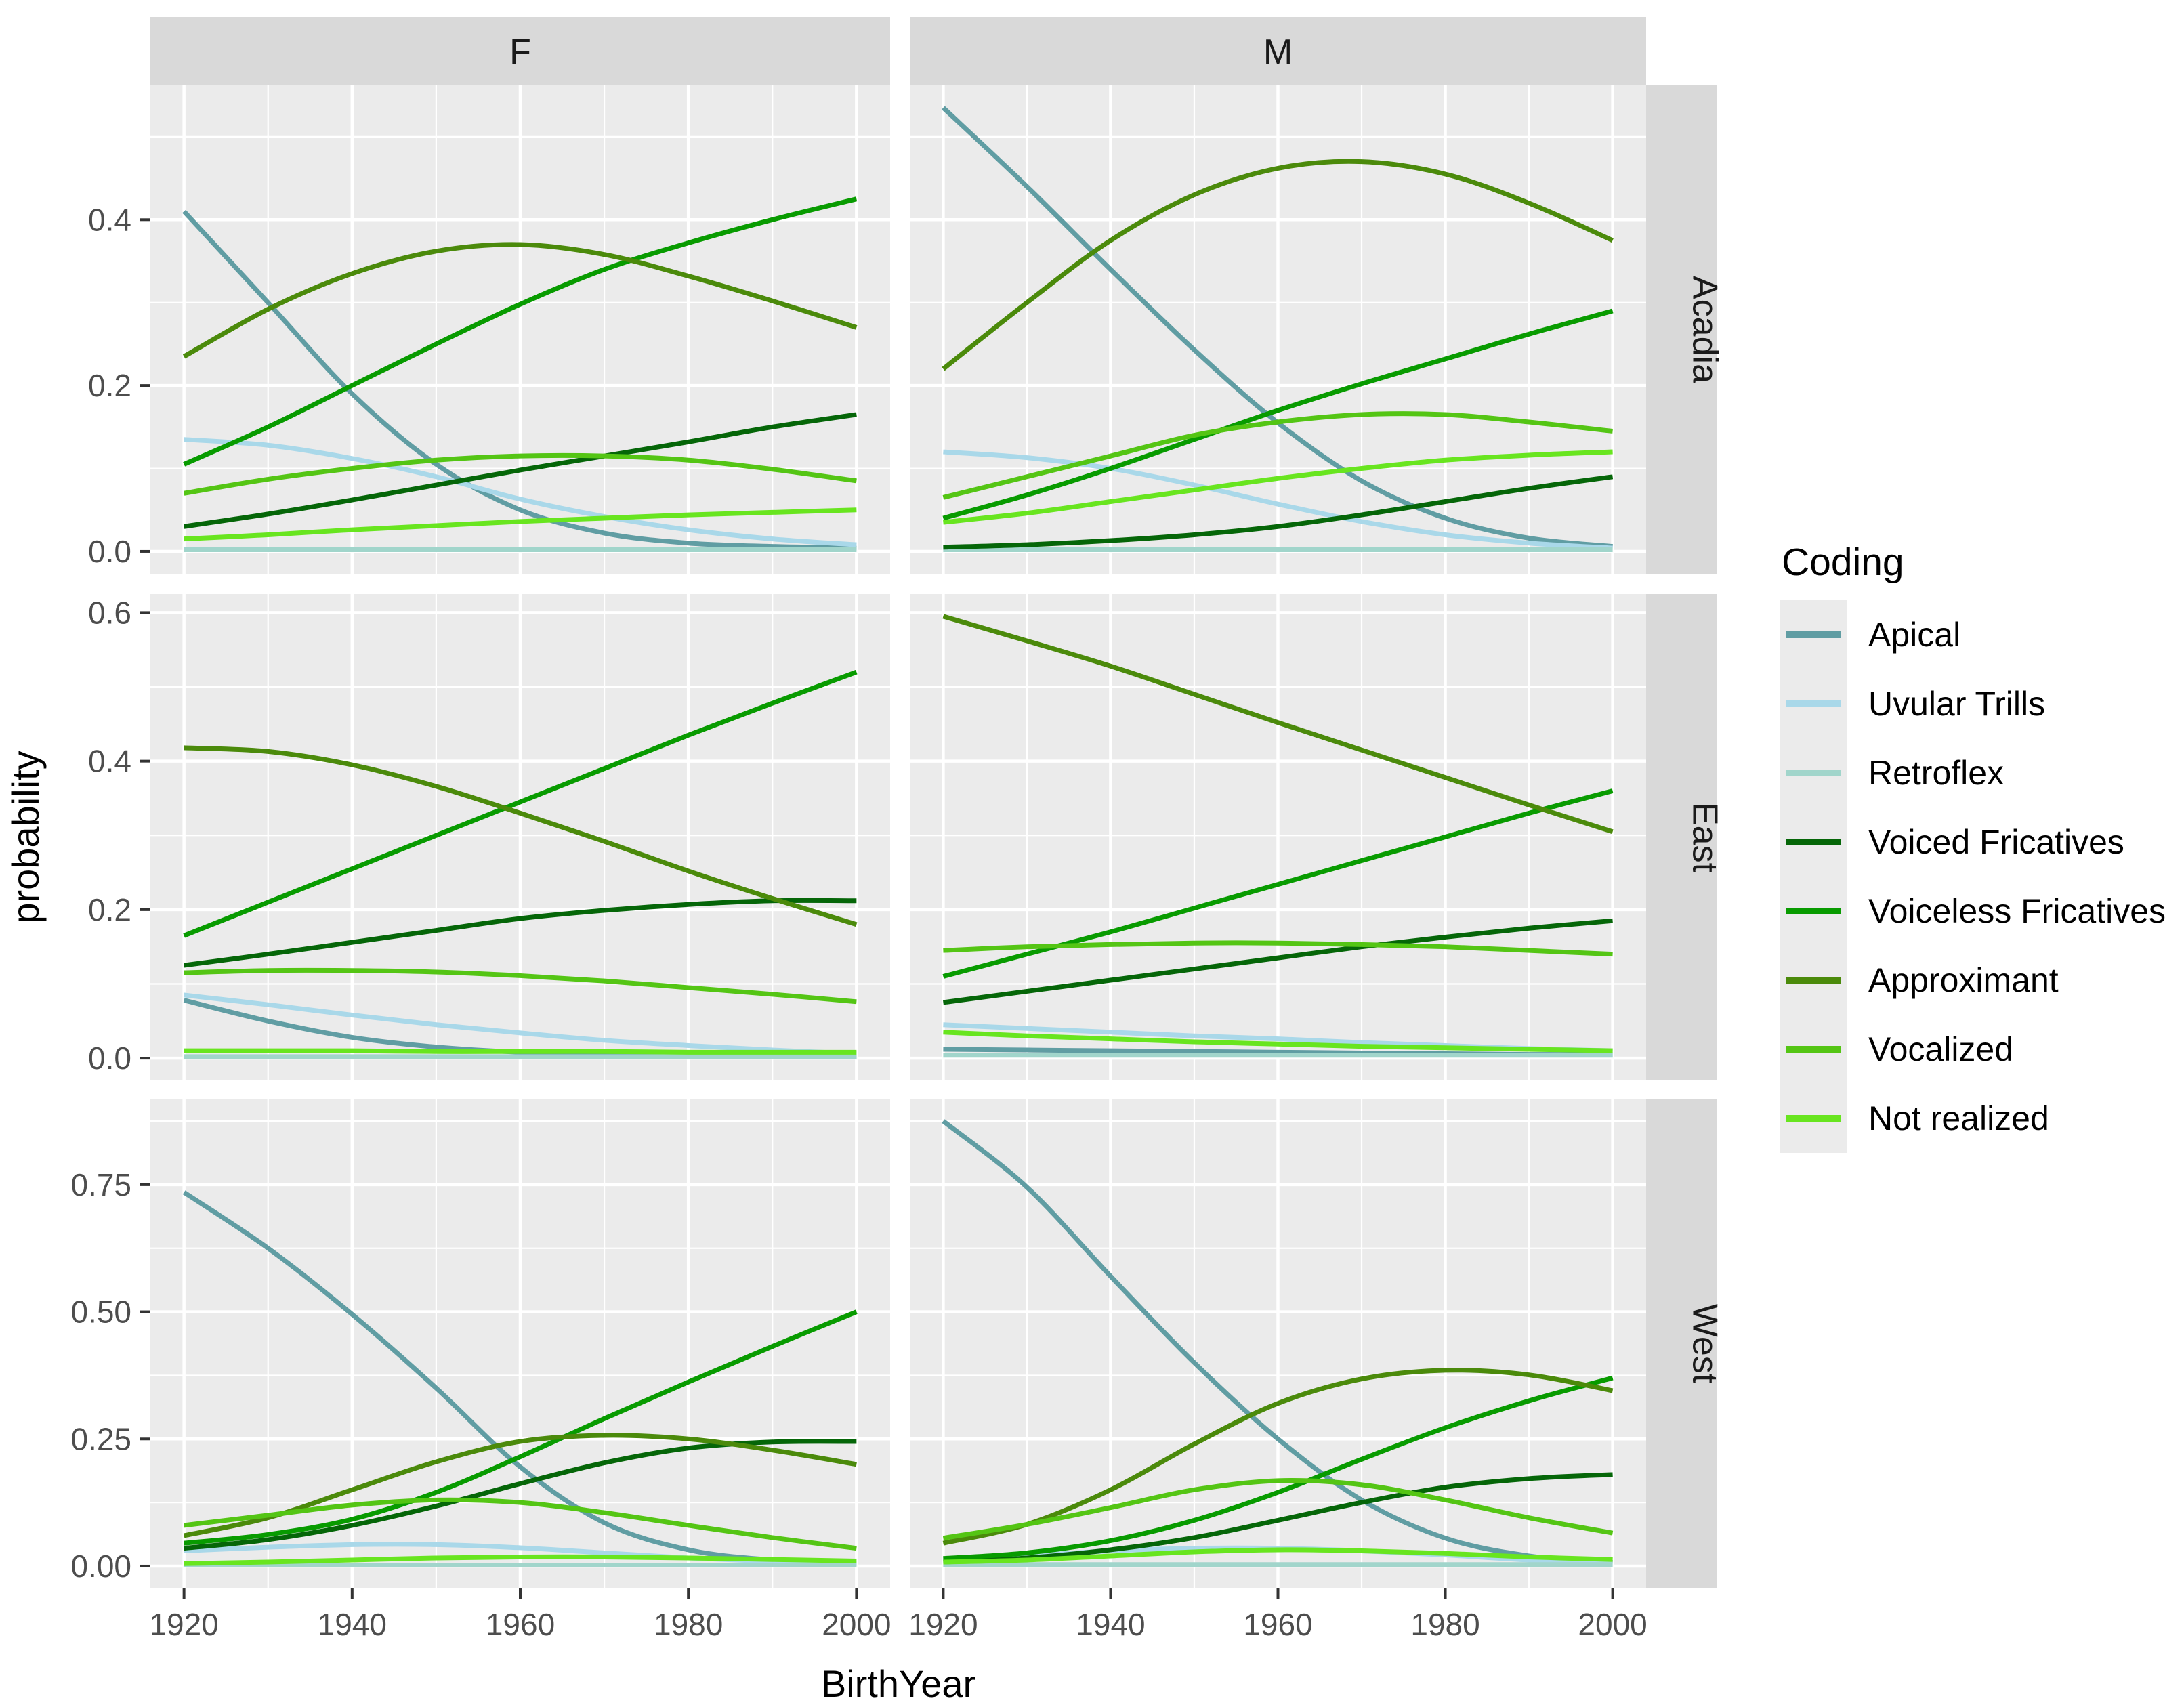 This screenshot has height=1707, width=2184. What do you see at coordinates (100, 1566) in the screenshot?
I see `y-tick-label: 0.00` at bounding box center [100, 1566].